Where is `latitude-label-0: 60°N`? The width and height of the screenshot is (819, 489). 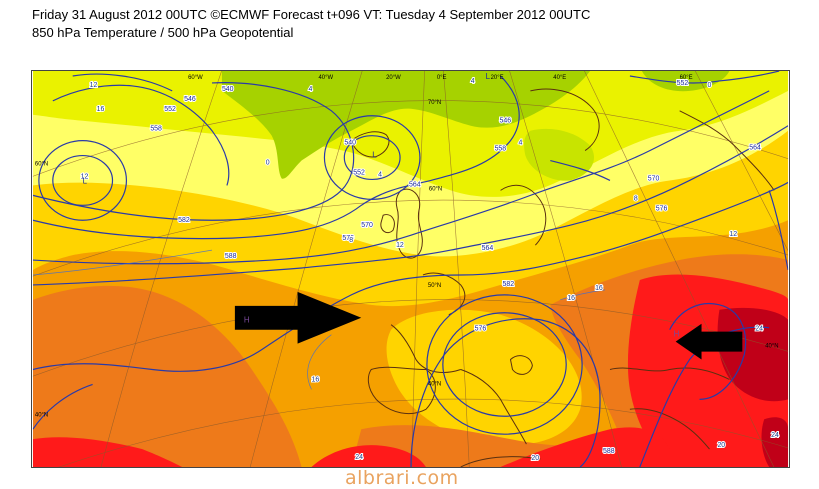 latitude-label-0: 60°N is located at coordinates (41, 165).